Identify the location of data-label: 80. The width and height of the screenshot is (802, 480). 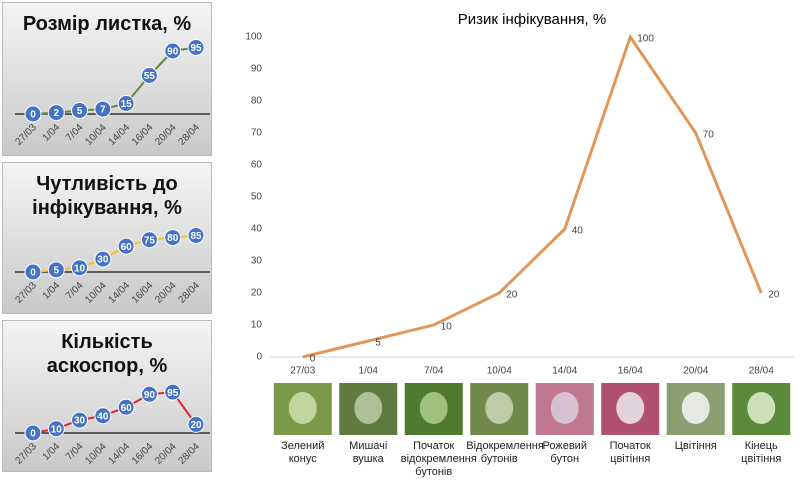
(173, 238).